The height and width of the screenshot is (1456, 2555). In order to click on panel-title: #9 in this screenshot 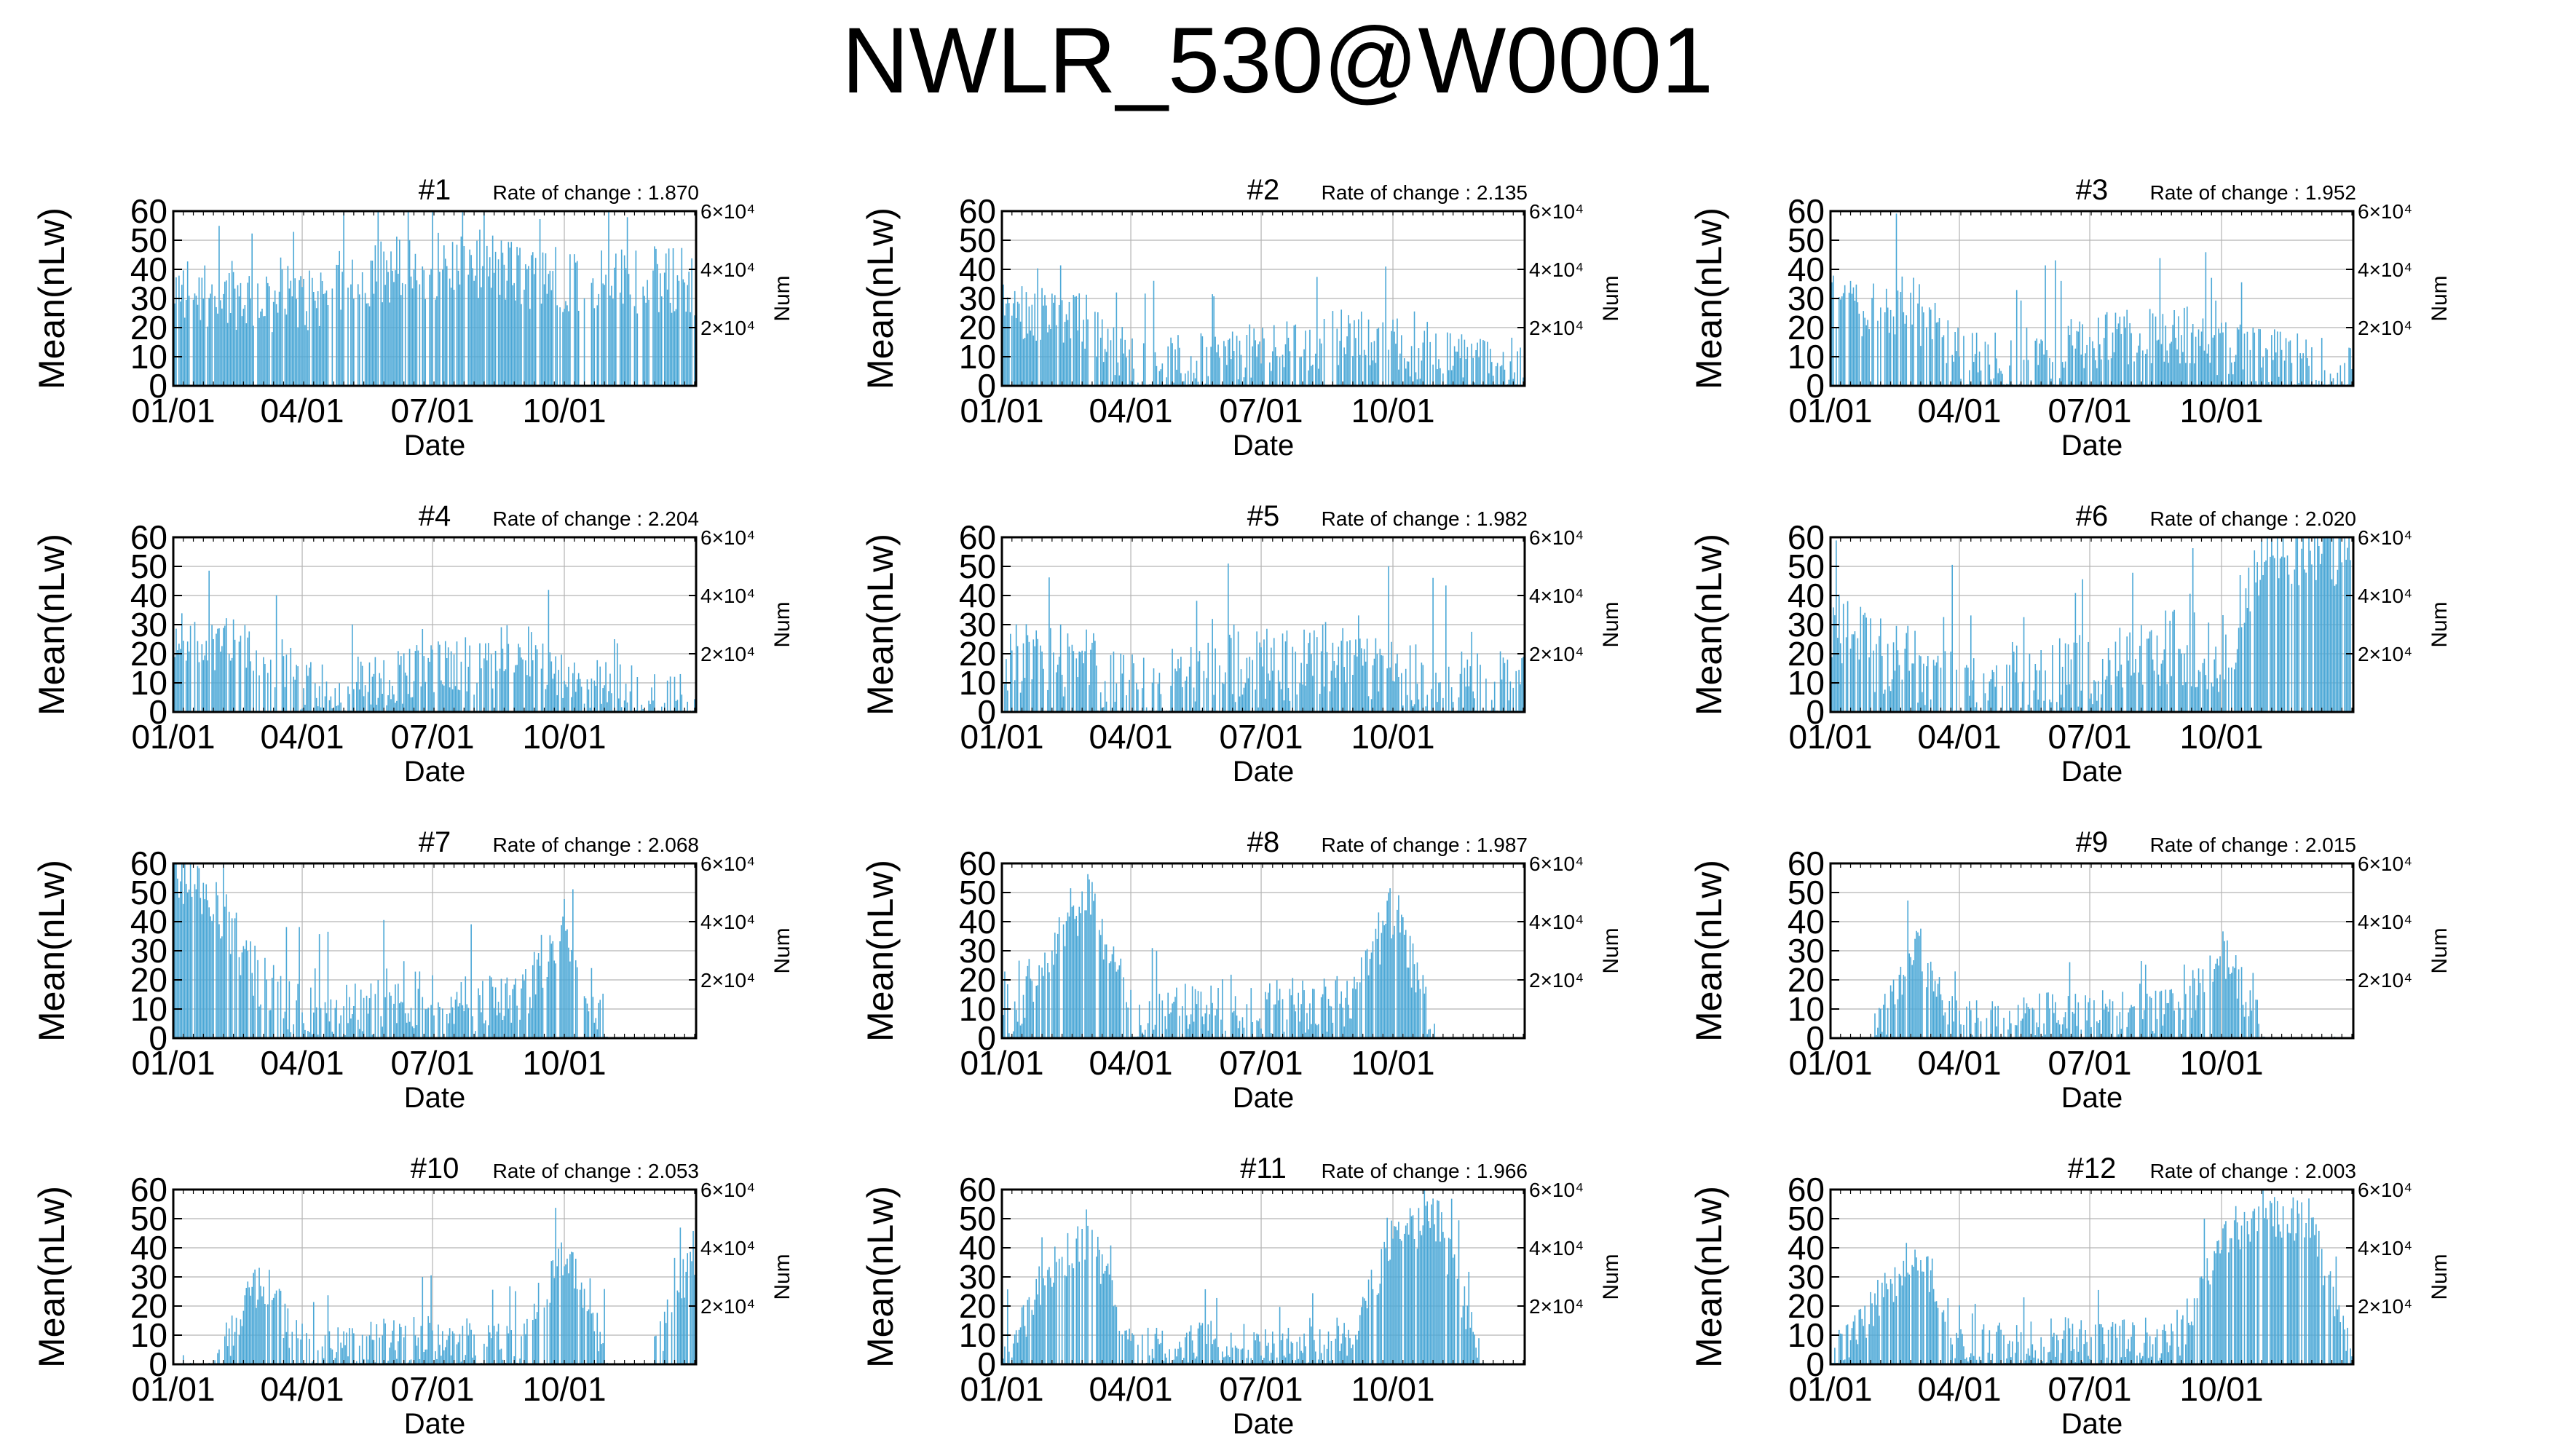, I will do `click(2092, 842)`.